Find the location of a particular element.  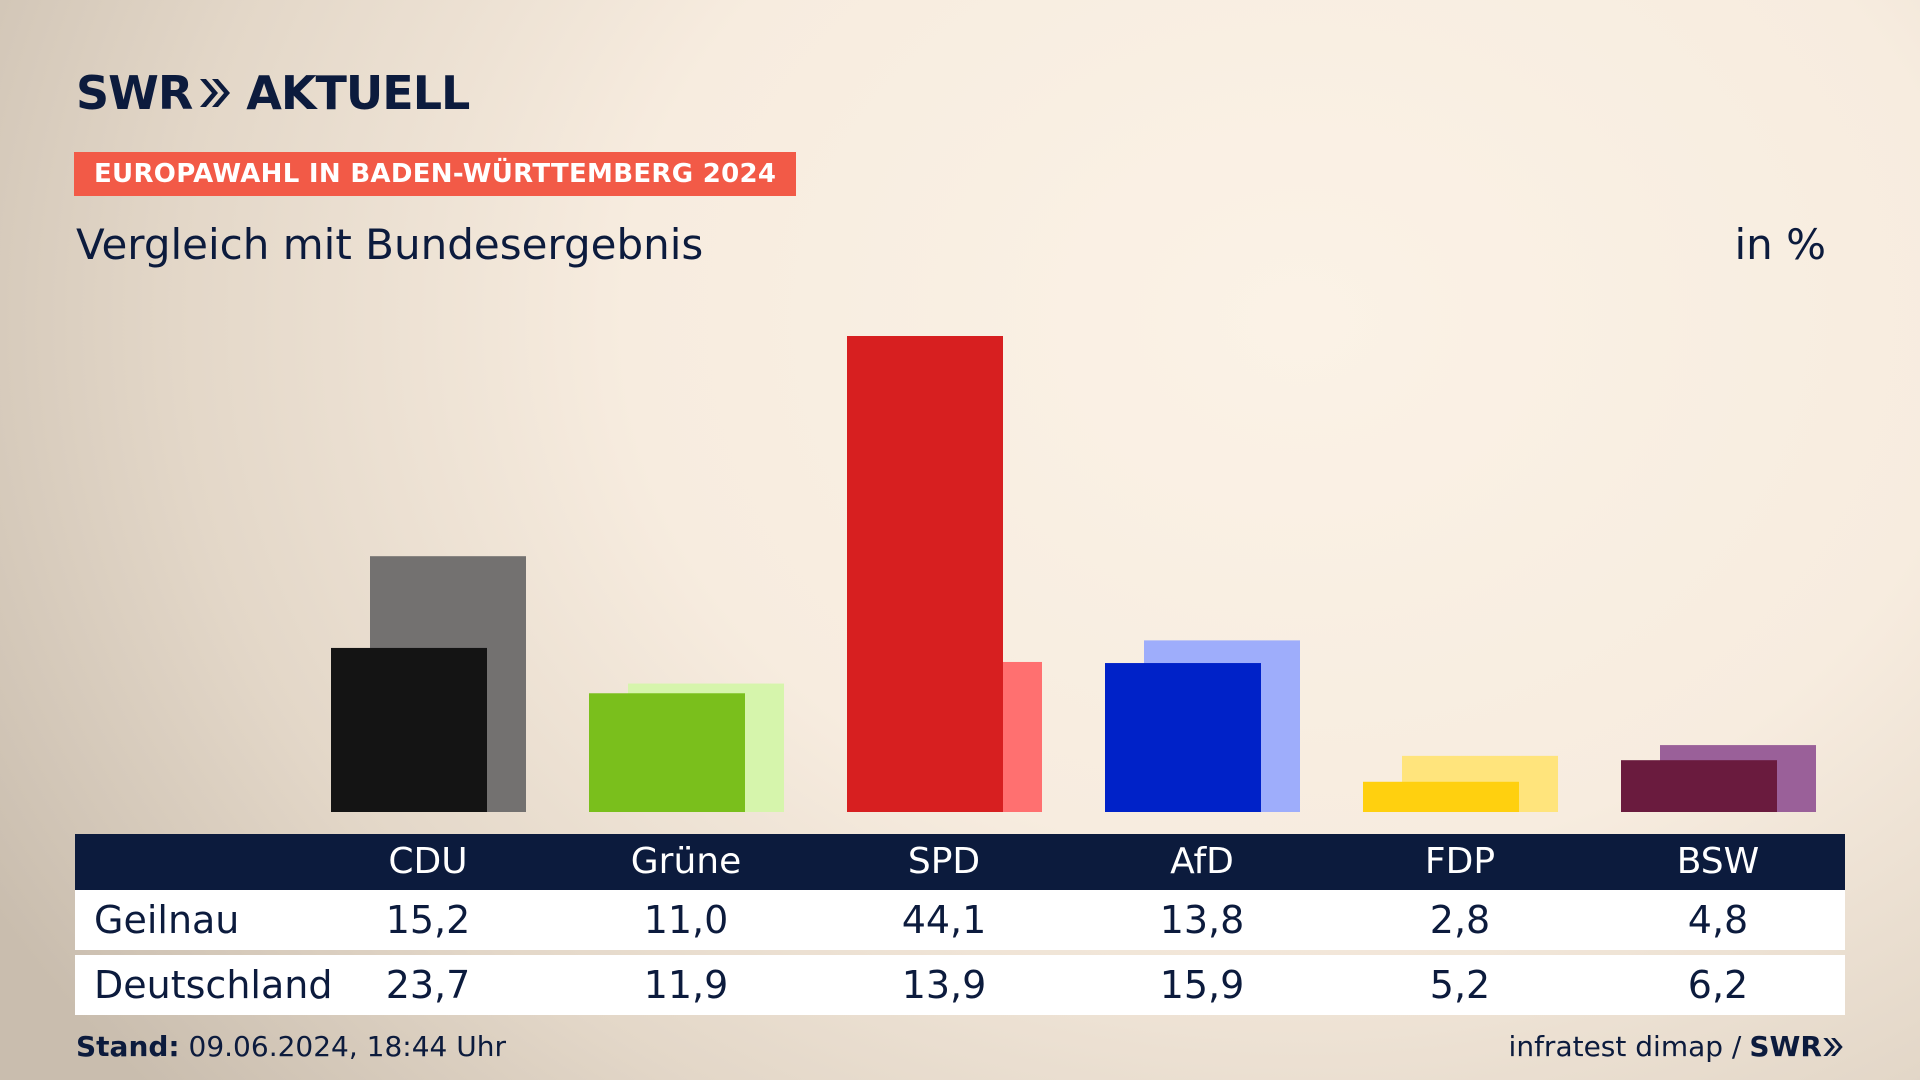

table-header: CDU Grüne SPD AfD FDP BSW is located at coordinates (960, 862).